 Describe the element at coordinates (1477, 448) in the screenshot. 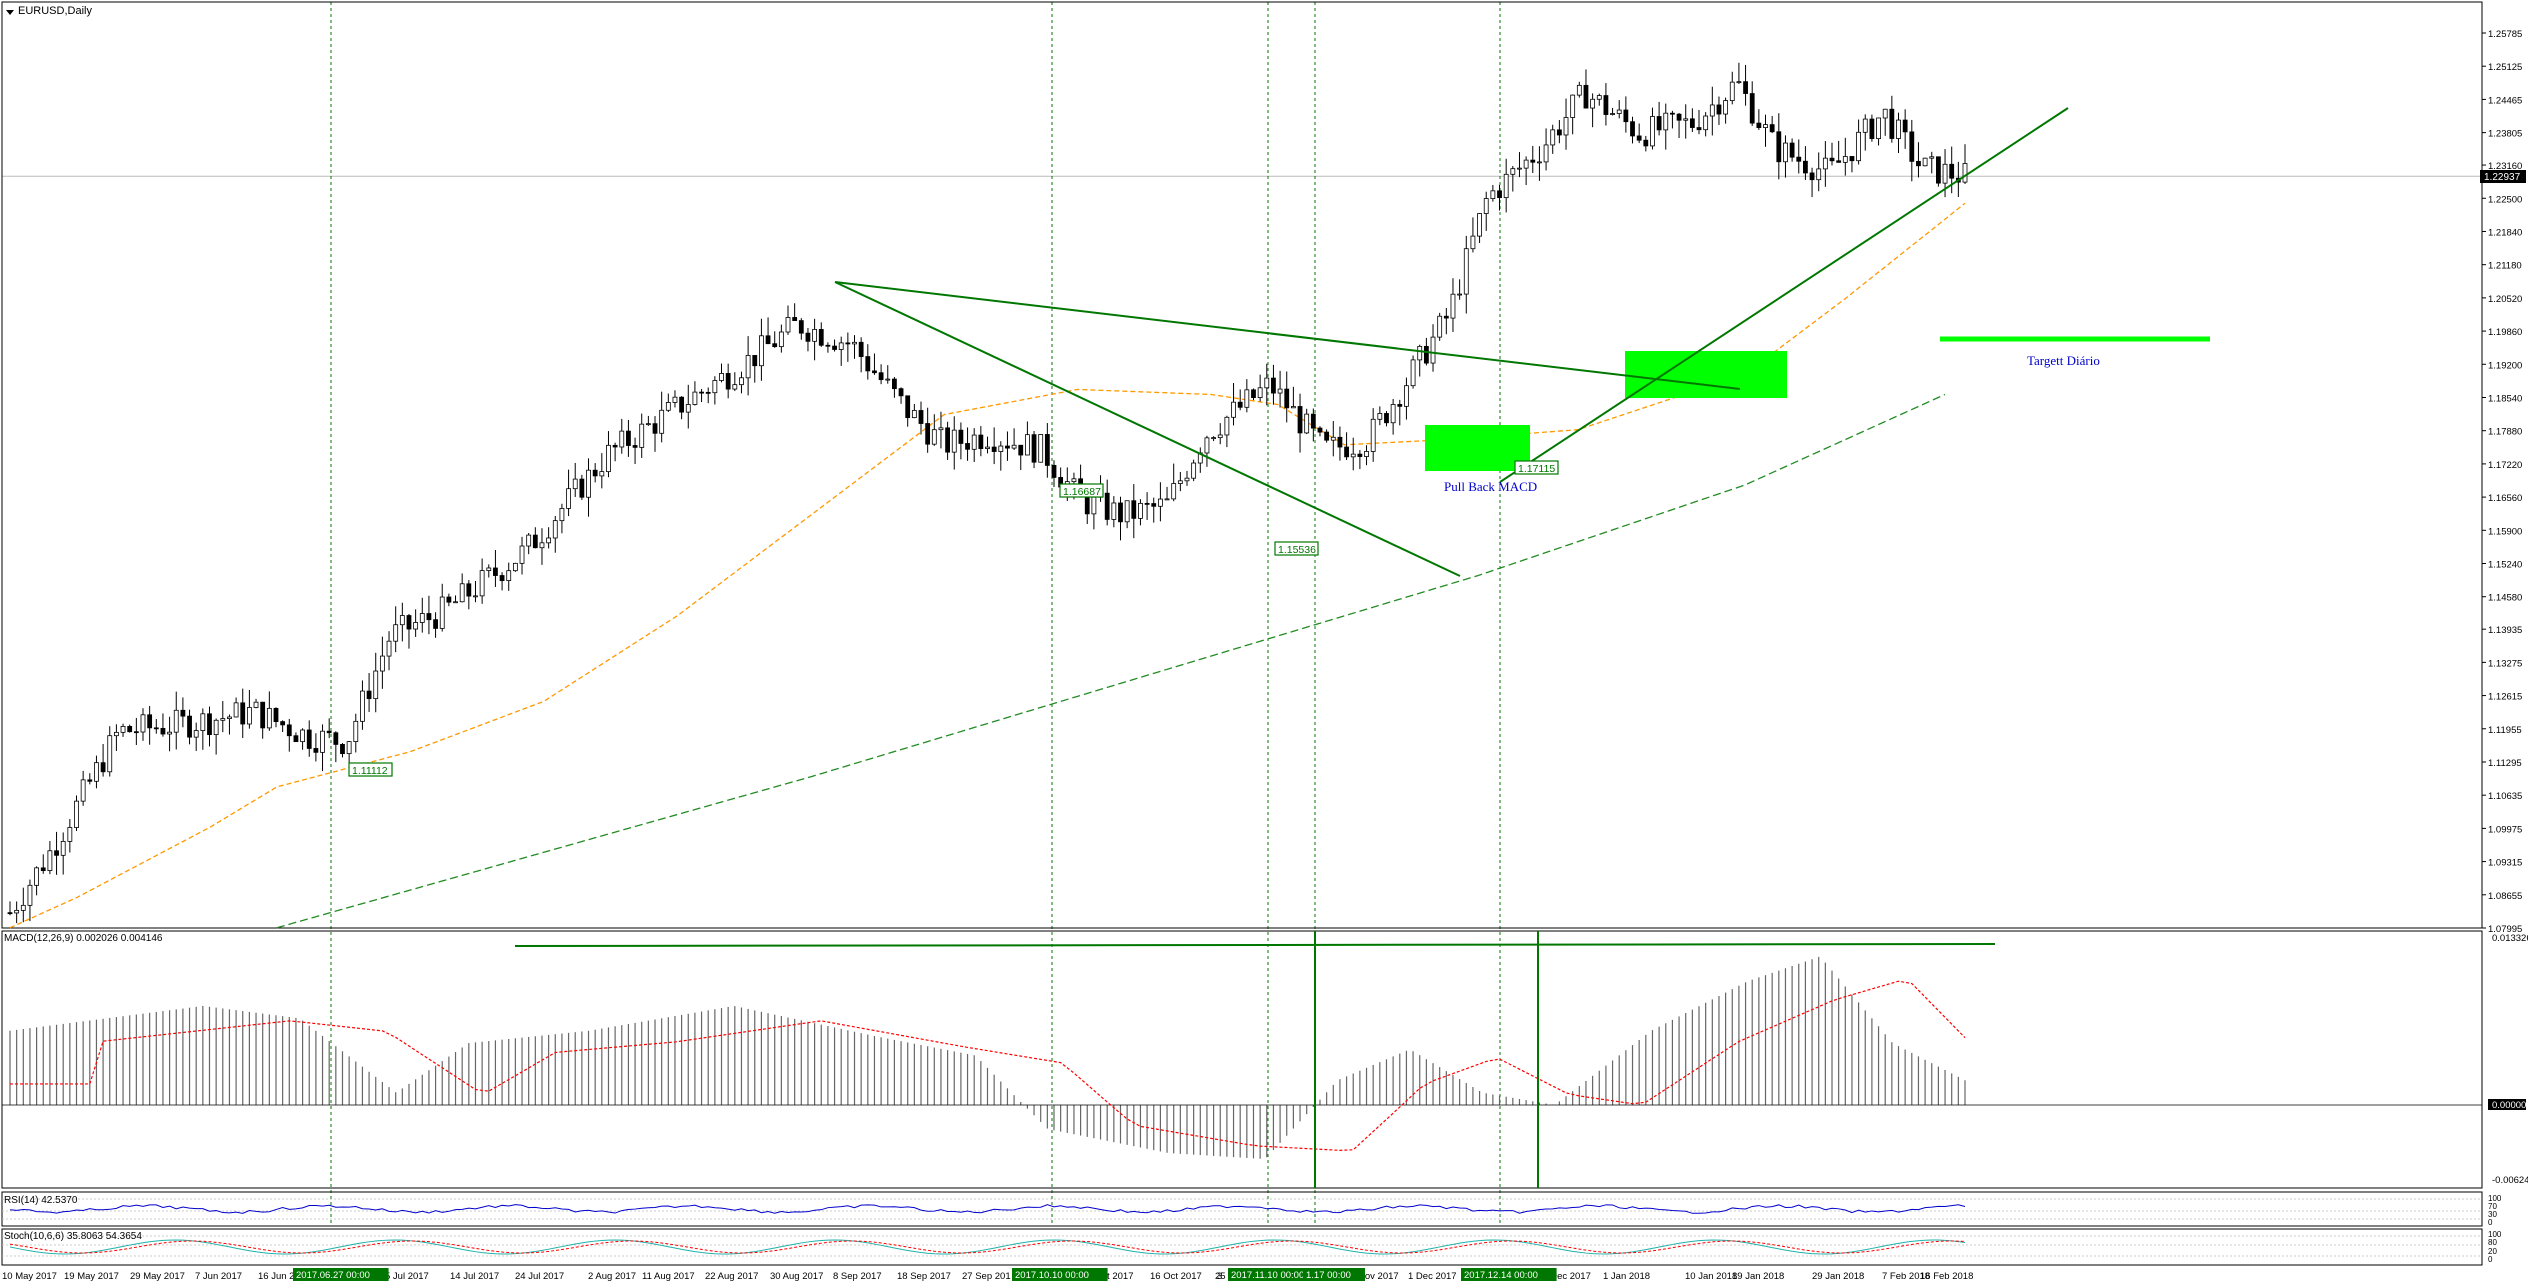

I see `pullback-zone` at that location.